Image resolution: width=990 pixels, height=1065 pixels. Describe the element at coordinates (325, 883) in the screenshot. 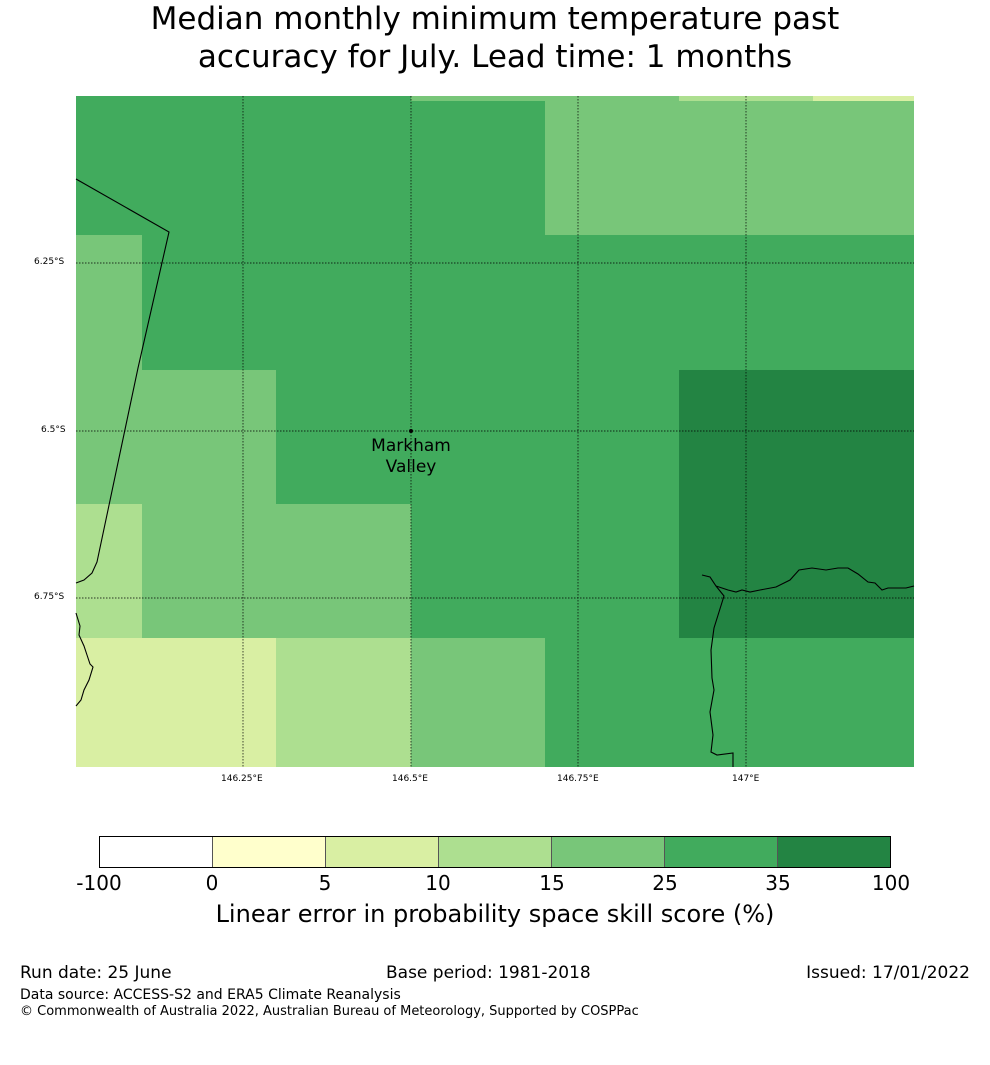

I see `colorbar-tick: 5` at that location.